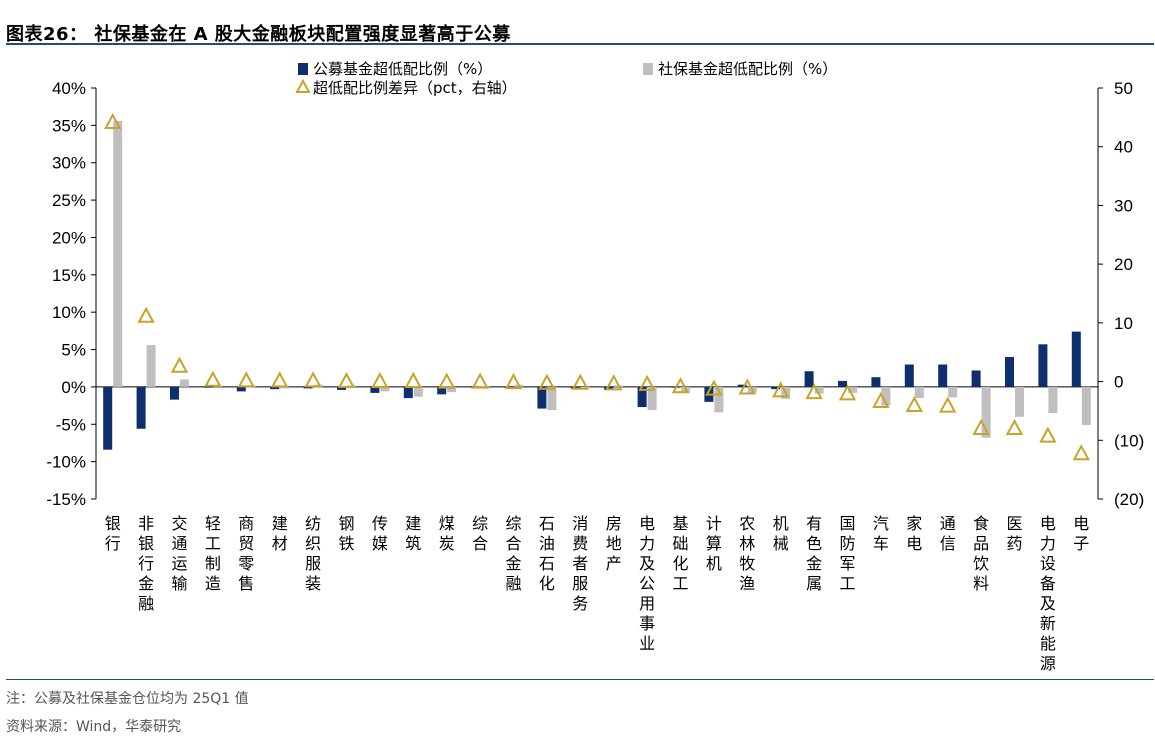 The height and width of the screenshot is (750, 1155). Describe the element at coordinates (179, 553) in the screenshot. I see `category-label: 交通运输` at that location.